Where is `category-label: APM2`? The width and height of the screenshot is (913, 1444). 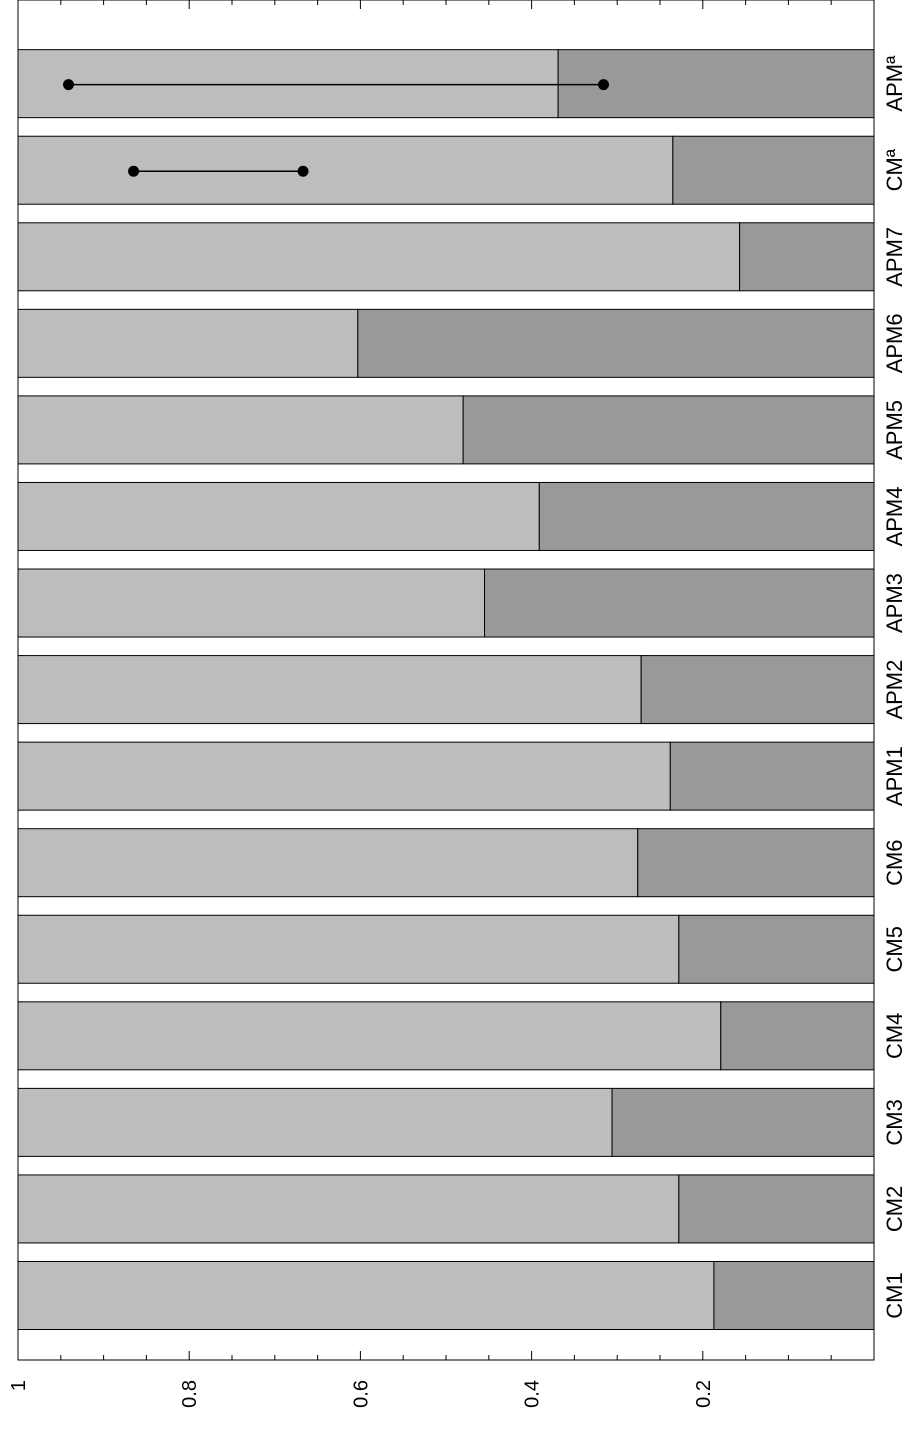 category-label: APM2 is located at coordinates (894, 690).